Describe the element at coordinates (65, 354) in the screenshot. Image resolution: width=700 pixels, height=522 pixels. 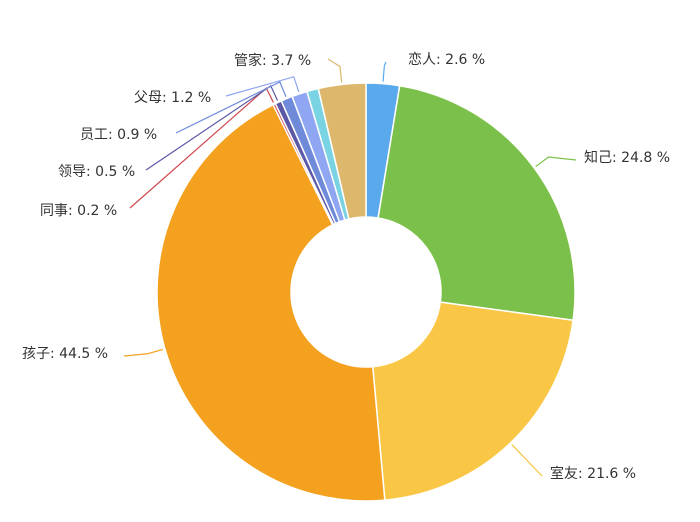
I see `slice-label-haizi: 孩子: 44.5 %` at that location.